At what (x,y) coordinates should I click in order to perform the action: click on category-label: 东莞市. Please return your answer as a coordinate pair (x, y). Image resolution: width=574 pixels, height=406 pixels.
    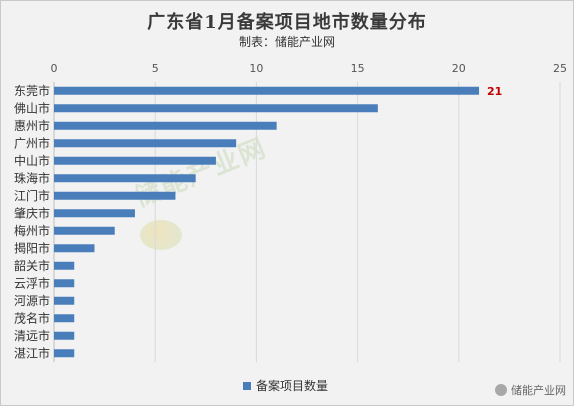
    Looking at the image, I should click on (32, 90).